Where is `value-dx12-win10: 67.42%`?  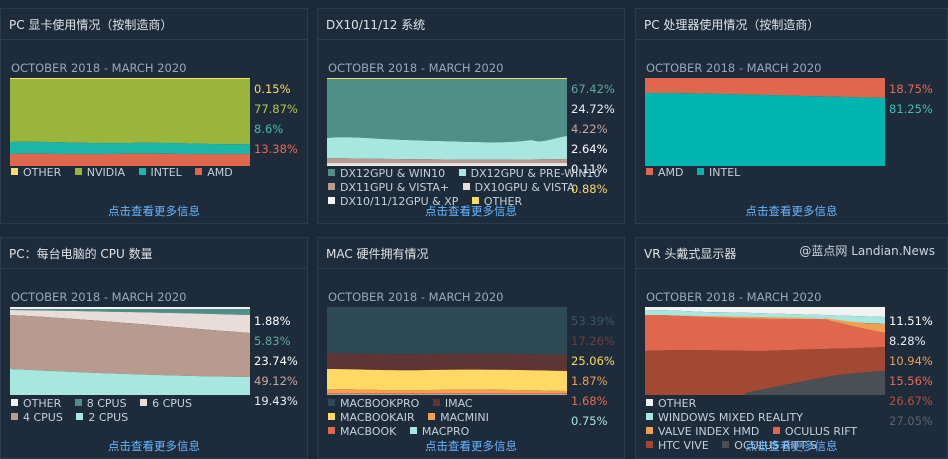 value-dx12-win10: 67.42% is located at coordinates (593, 89).